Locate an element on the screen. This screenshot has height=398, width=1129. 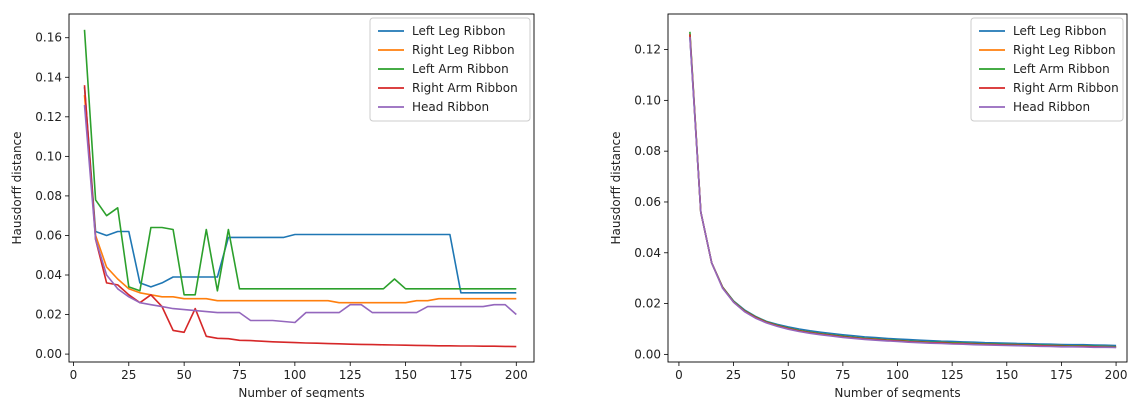
y-tick-label: 0.16 is located at coordinates (48, 38).